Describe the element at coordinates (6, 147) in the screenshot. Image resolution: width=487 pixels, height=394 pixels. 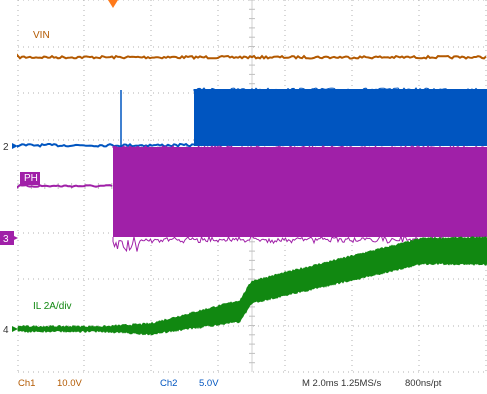
I see `channel-marker-label: 2` at that location.